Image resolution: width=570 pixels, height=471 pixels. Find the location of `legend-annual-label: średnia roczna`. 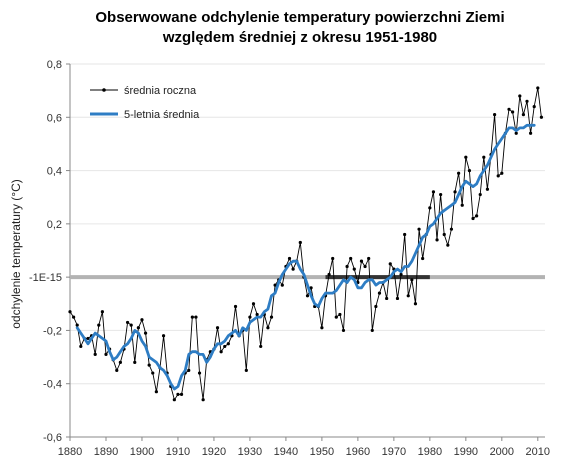

legend-annual-label: średnia roczna is located at coordinates (160, 91).